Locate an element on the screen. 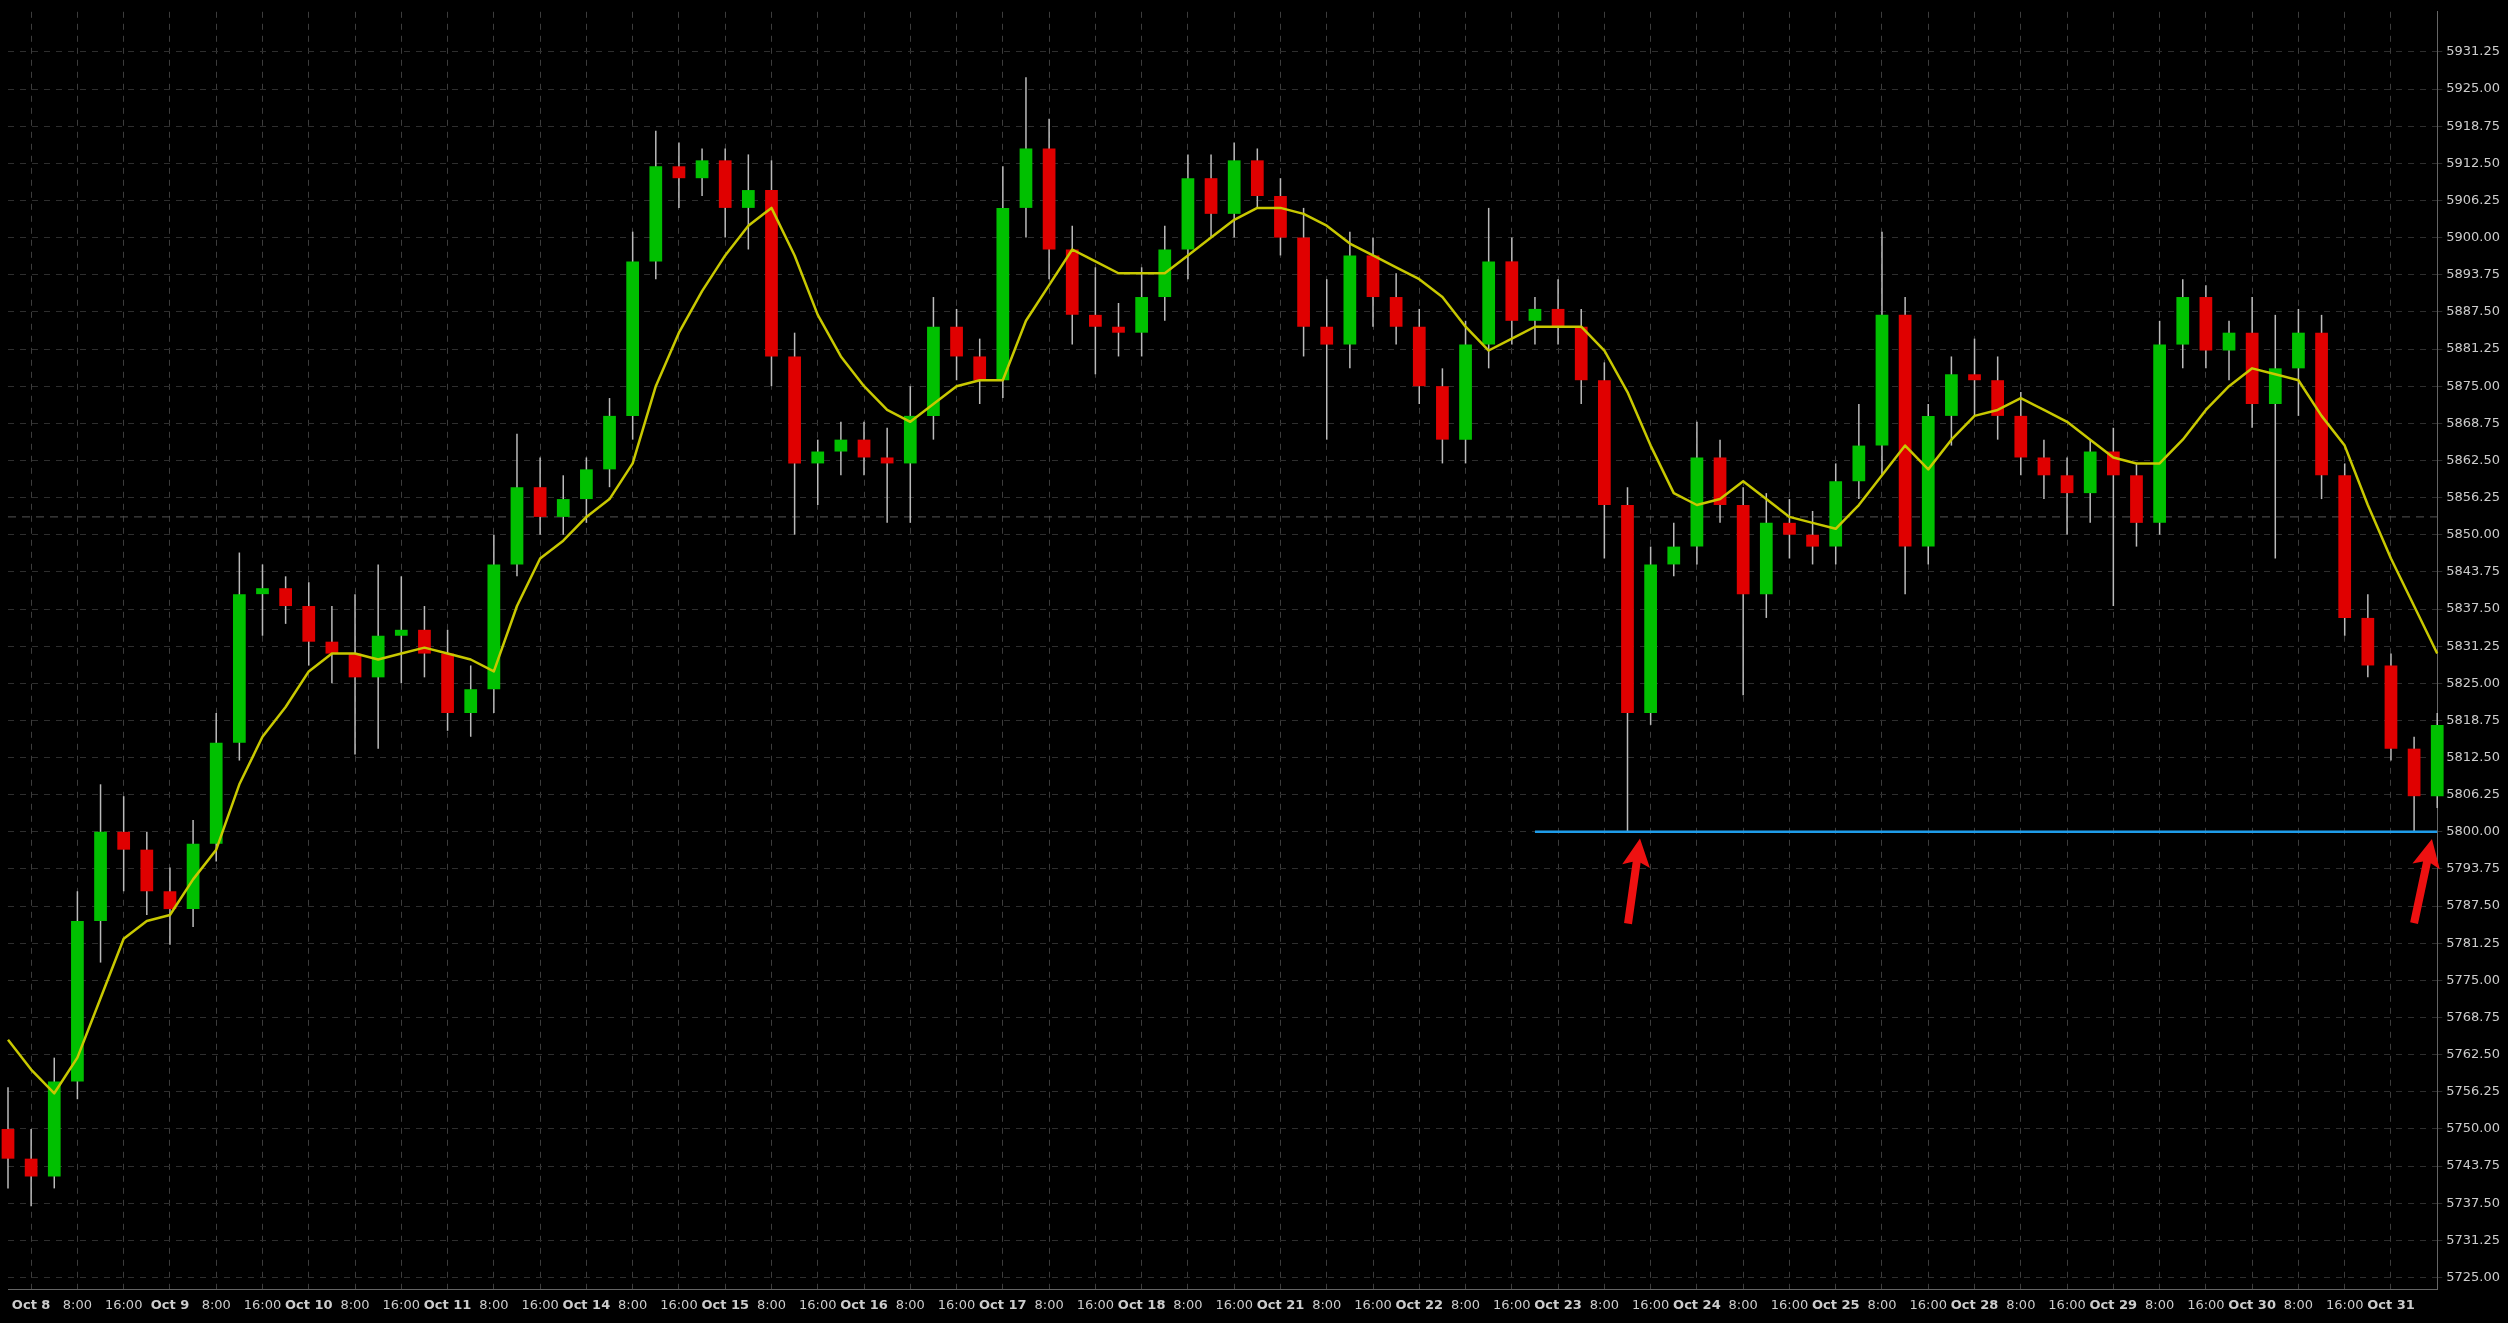  x-tick-label: Oct 11 is located at coordinates (447, 1304).